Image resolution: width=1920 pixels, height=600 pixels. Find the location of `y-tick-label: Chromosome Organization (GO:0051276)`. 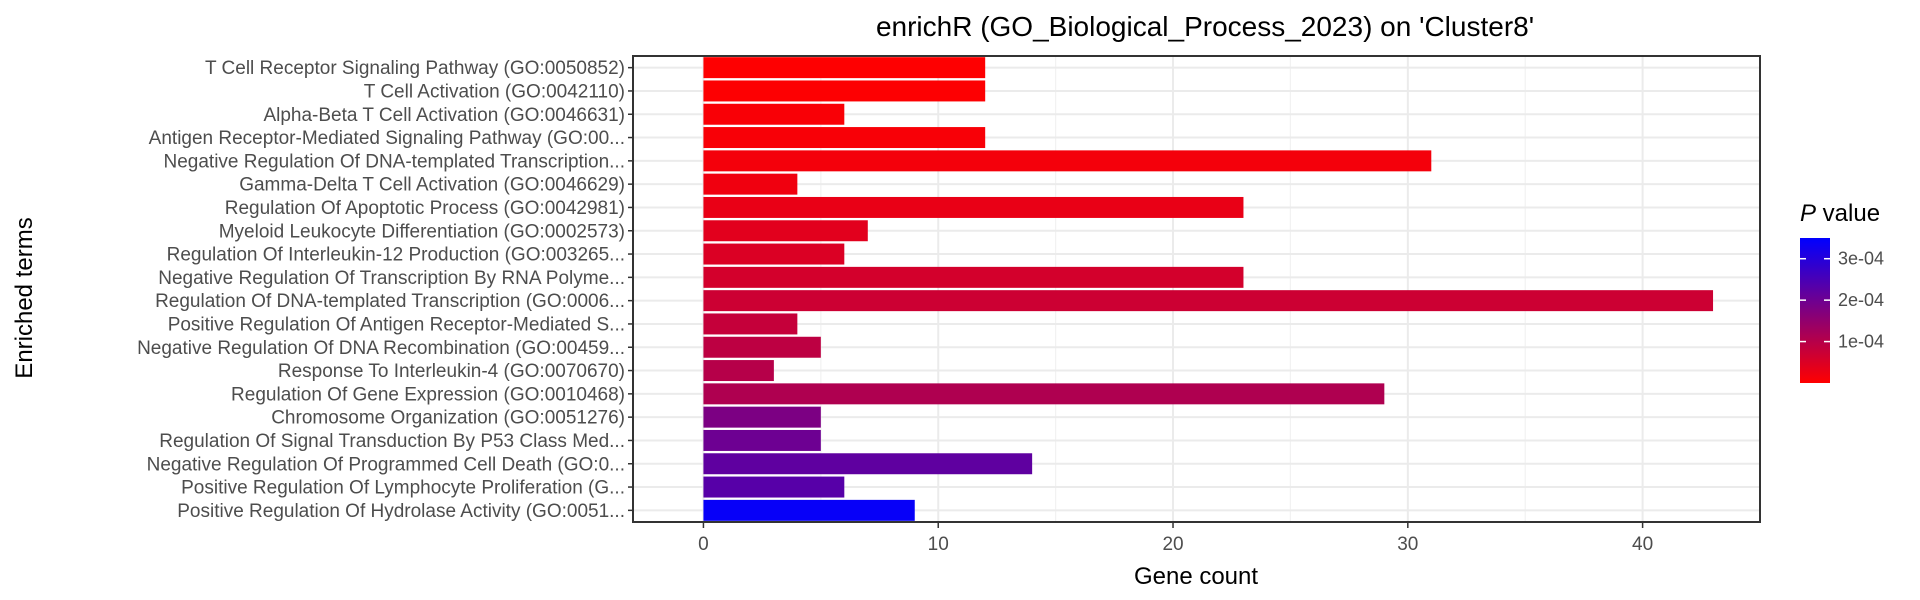

y-tick-label: Chromosome Organization (GO:0051276) is located at coordinates (448, 418).